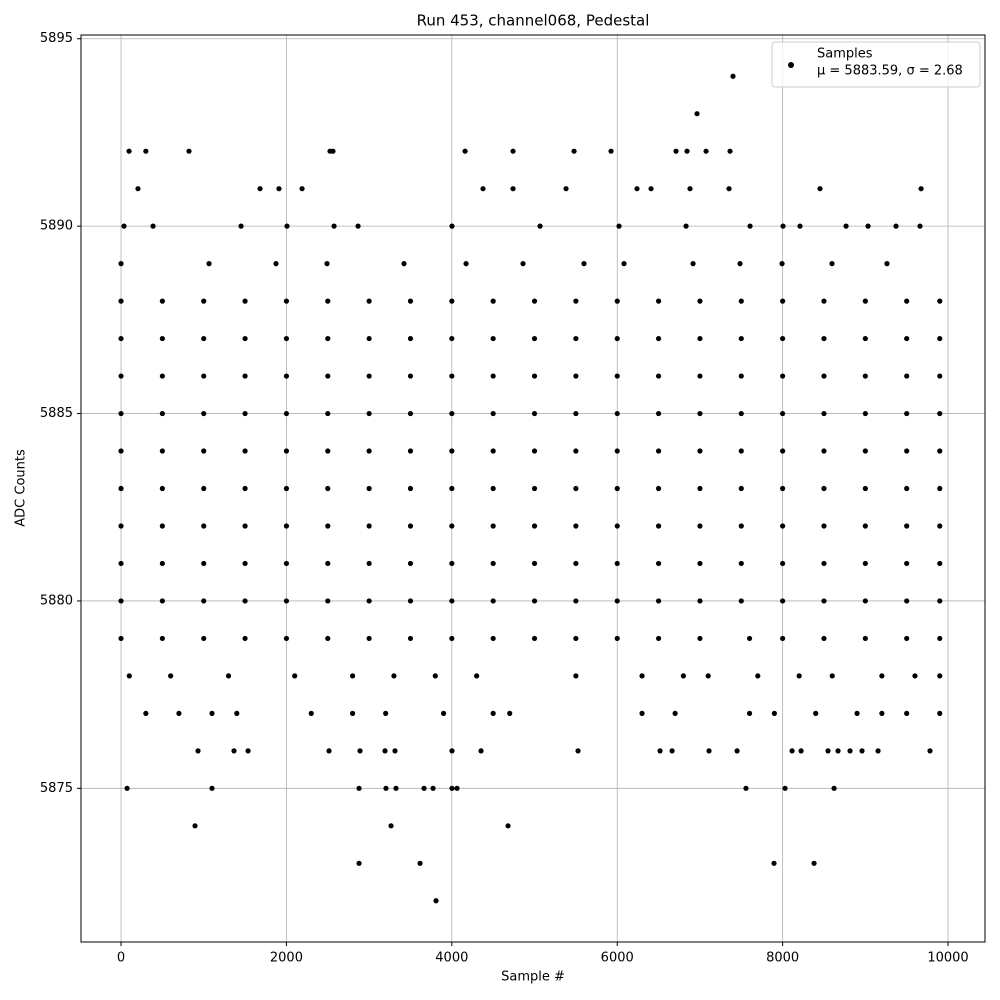 The height and width of the screenshot is (1000, 1000). Describe the element at coordinates (56, 788) in the screenshot. I see `y-tick-label: 5875` at that location.